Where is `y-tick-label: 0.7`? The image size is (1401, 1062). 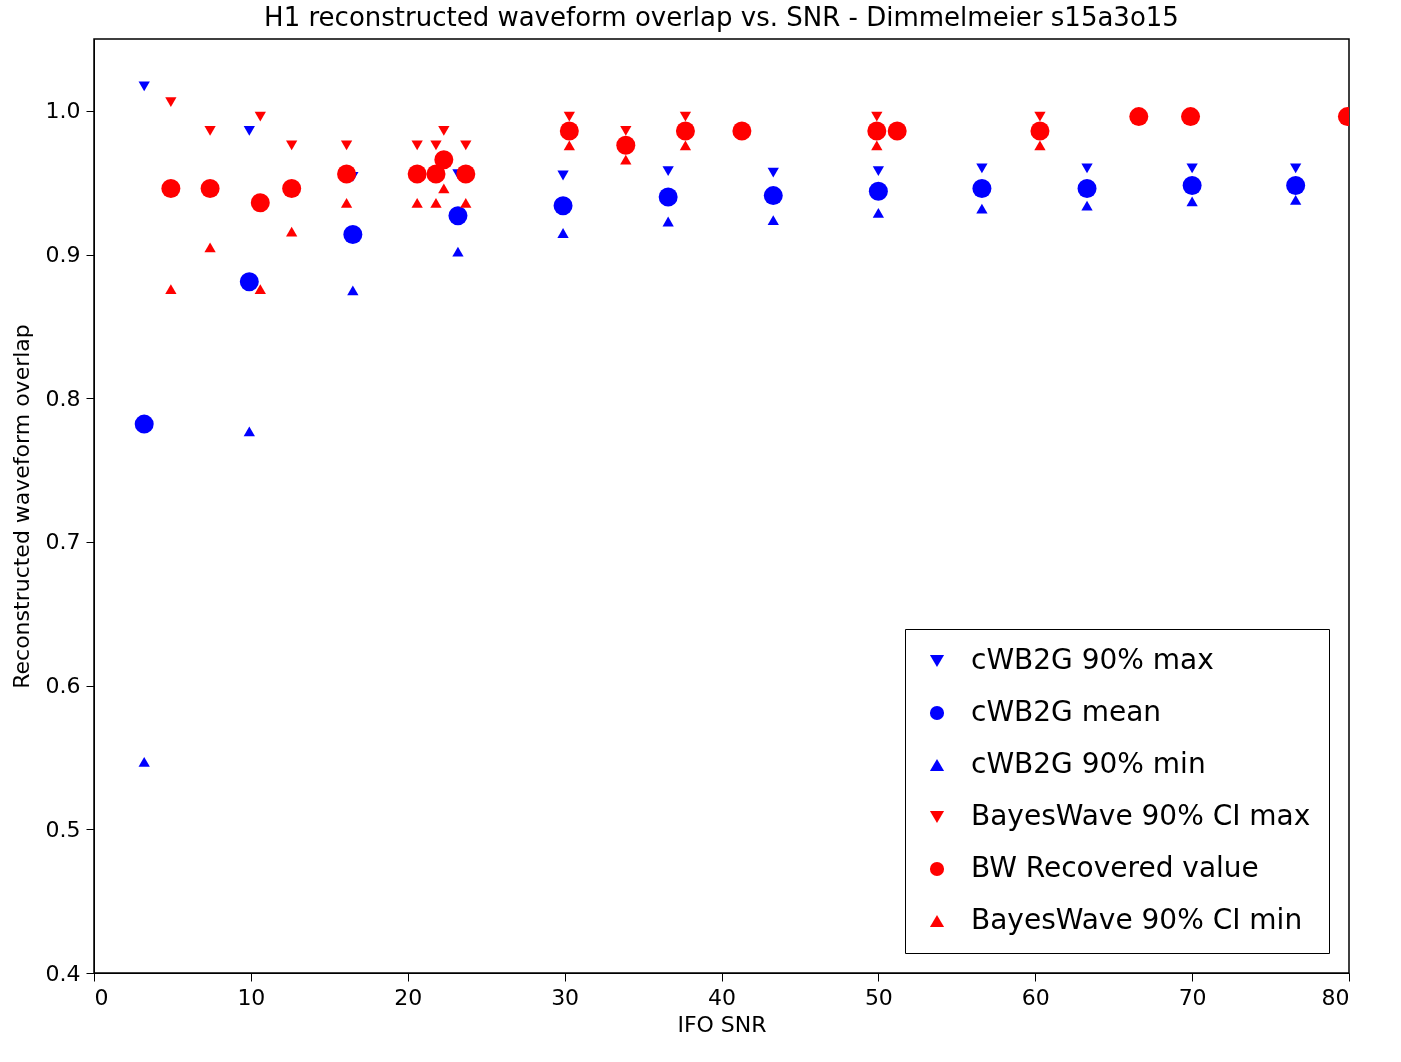 y-tick-label: 0.7 is located at coordinates (63, 542).